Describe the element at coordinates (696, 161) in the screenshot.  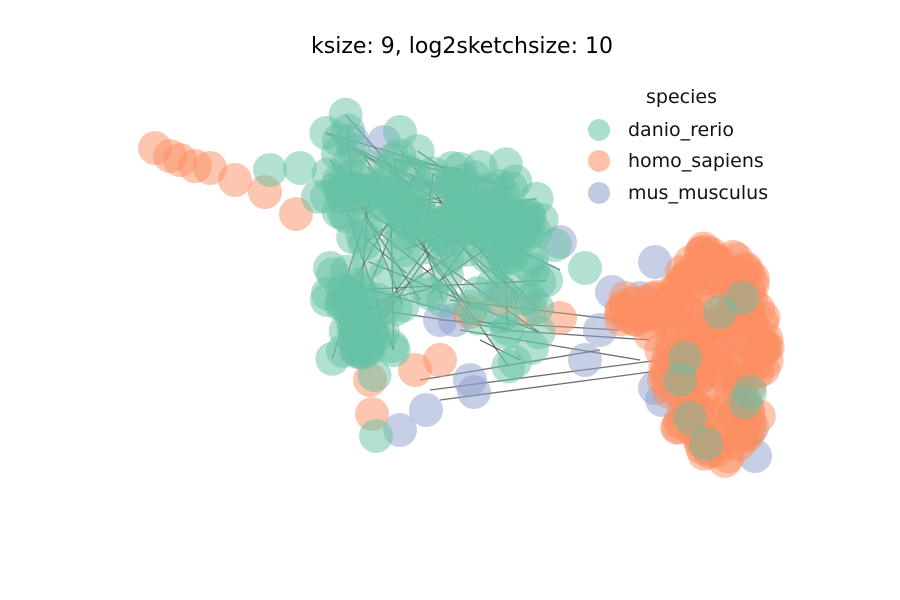
I see `legend-label: homo_sapiens` at that location.